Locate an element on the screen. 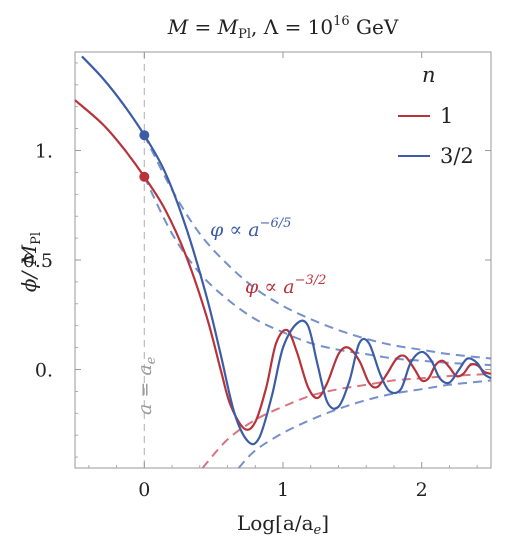 This screenshot has width=511, height=550. title-exp: 16 is located at coordinates (341, 21).